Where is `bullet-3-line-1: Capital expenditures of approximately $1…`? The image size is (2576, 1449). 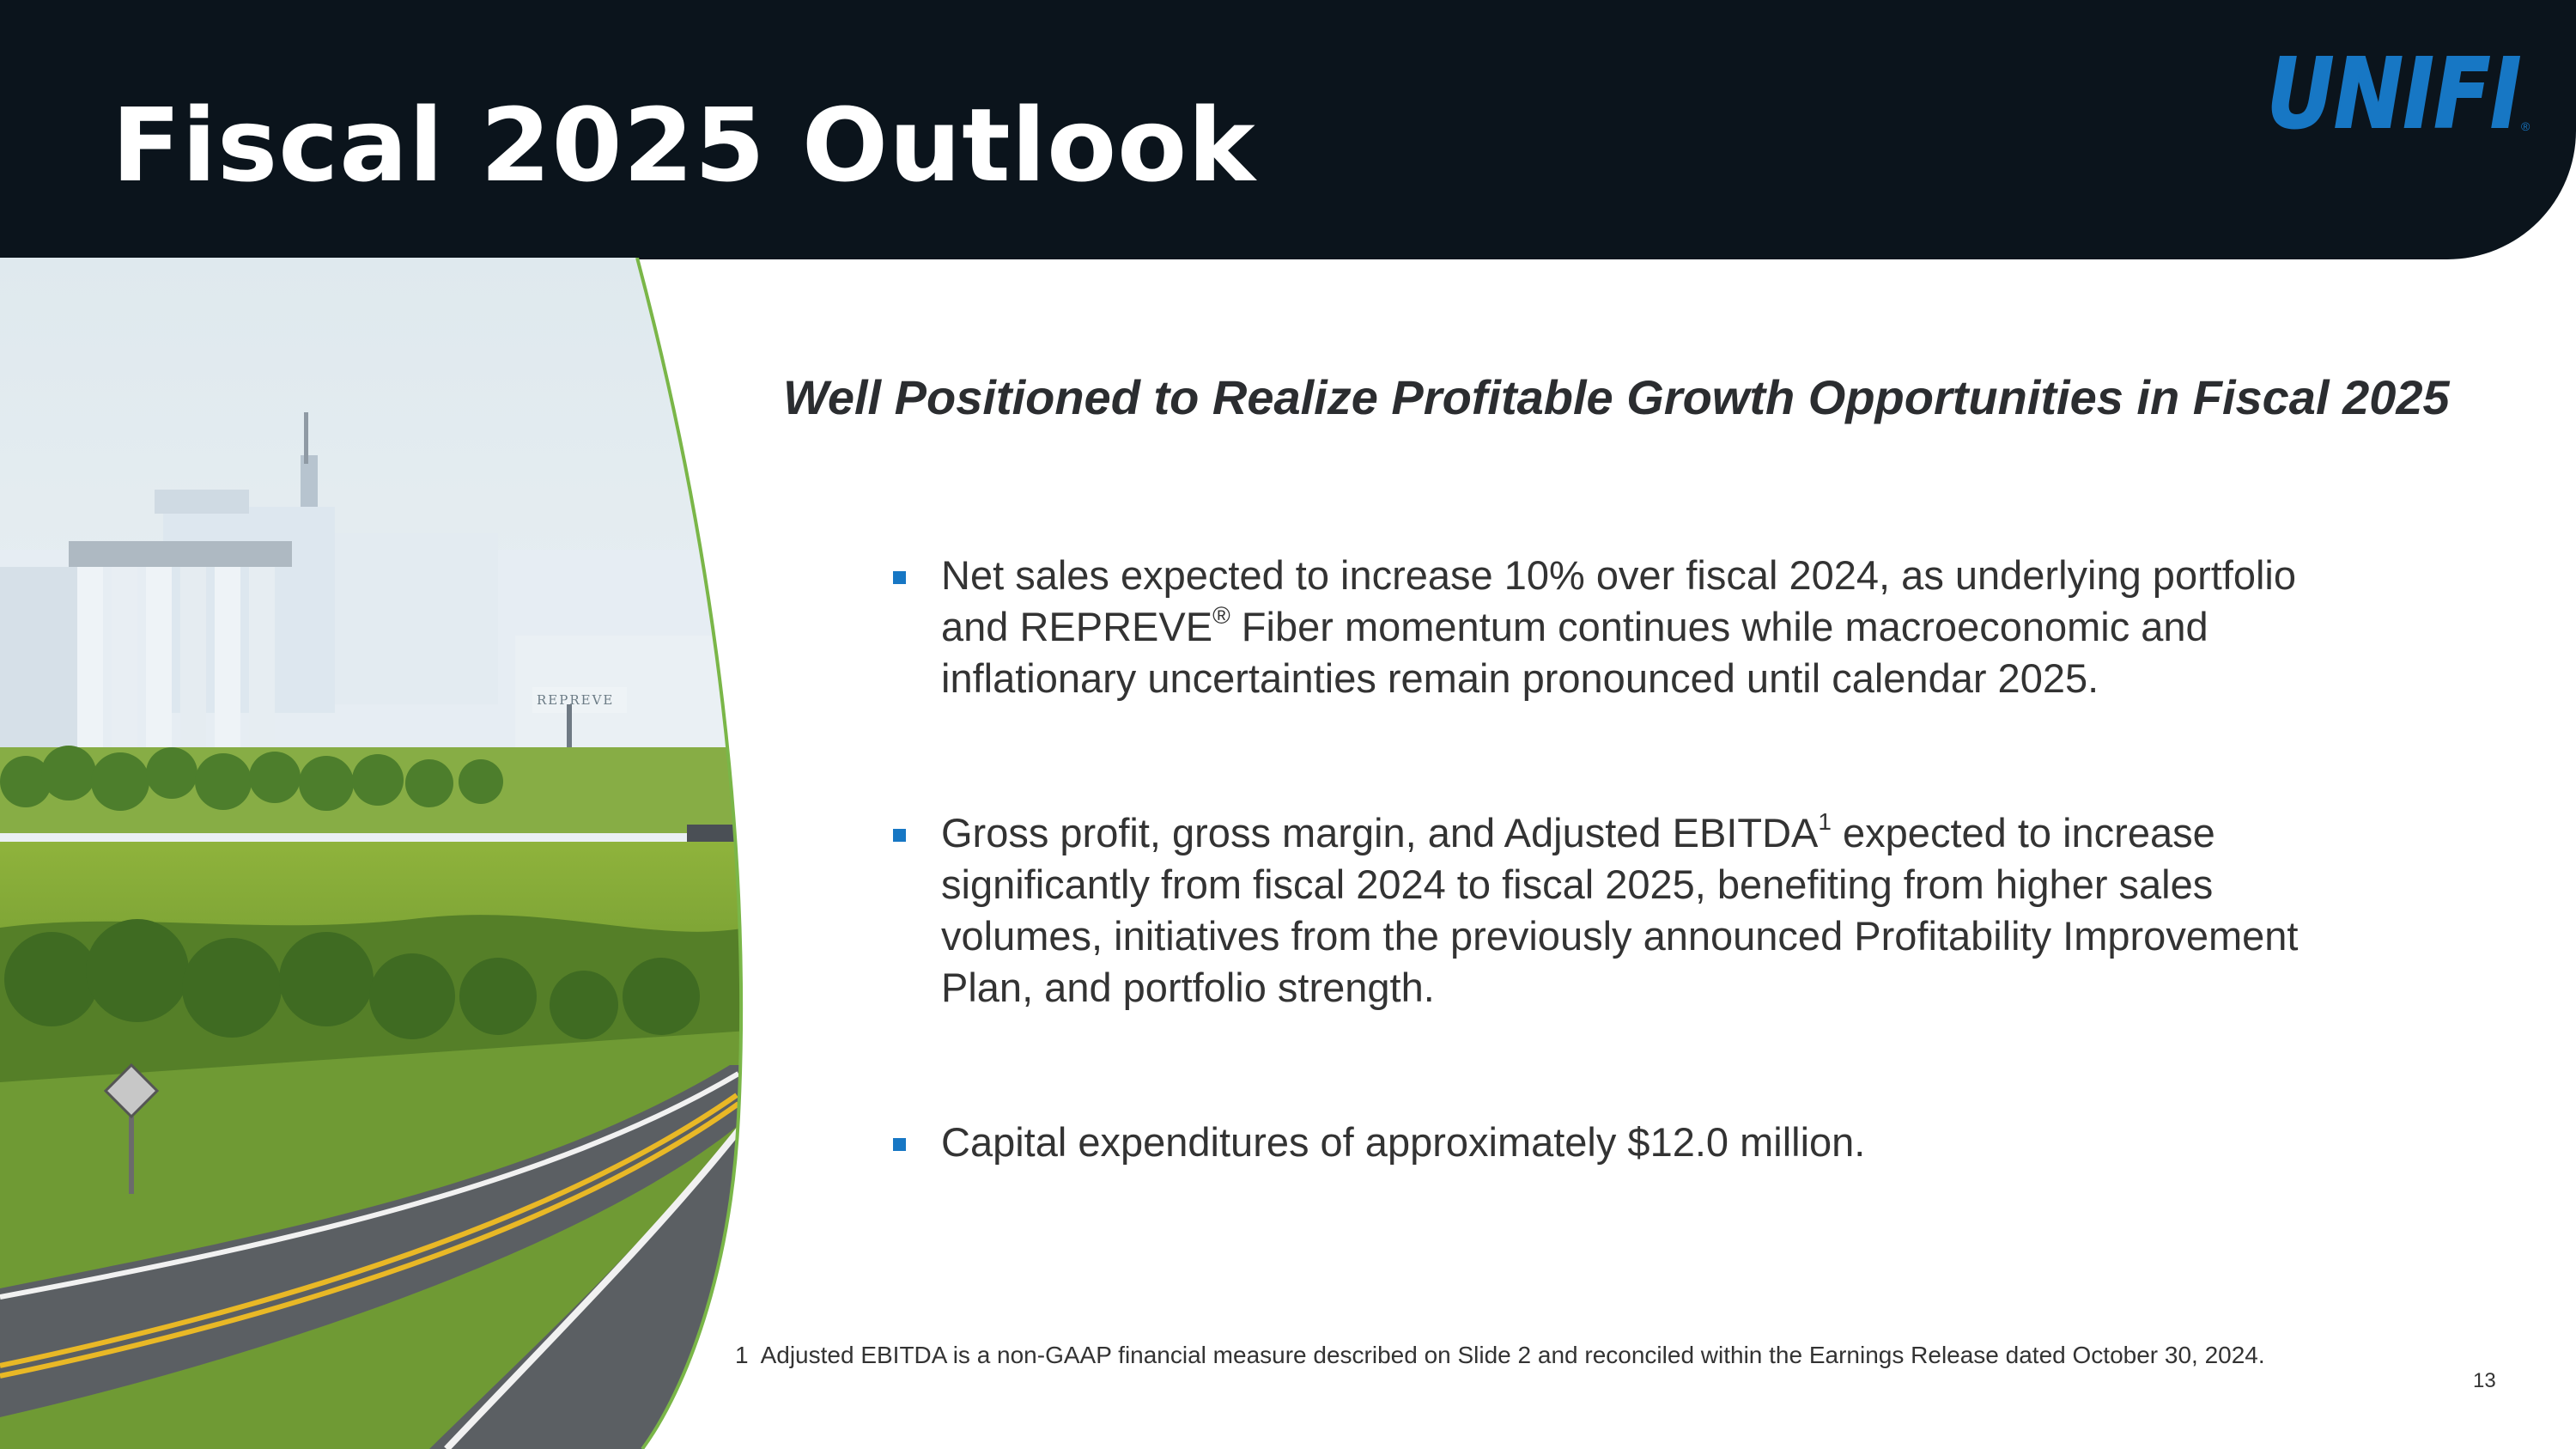 bullet-3-line-1: Capital expenditures of approximately $1… is located at coordinates (1404, 1142).